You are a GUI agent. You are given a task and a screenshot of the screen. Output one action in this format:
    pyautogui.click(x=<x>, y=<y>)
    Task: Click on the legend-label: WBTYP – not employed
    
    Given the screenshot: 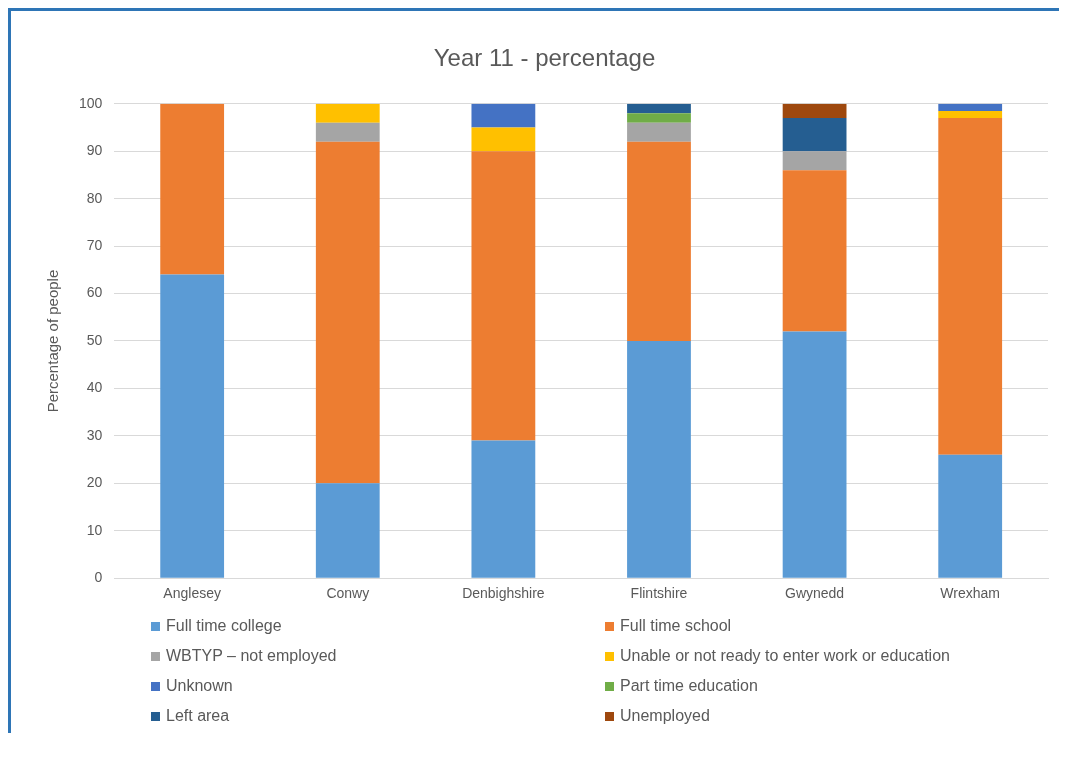 What is the action you would take?
    pyautogui.click(x=251, y=656)
    